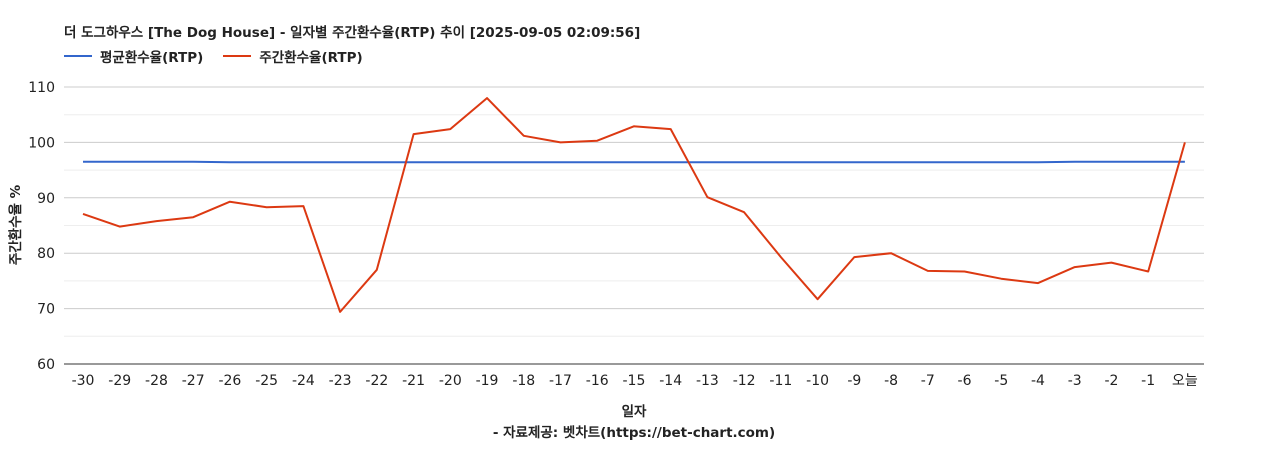 This screenshot has width=1268, height=450. Describe the element at coordinates (1001, 381) in the screenshot. I see `x-tick-label: -5` at that location.